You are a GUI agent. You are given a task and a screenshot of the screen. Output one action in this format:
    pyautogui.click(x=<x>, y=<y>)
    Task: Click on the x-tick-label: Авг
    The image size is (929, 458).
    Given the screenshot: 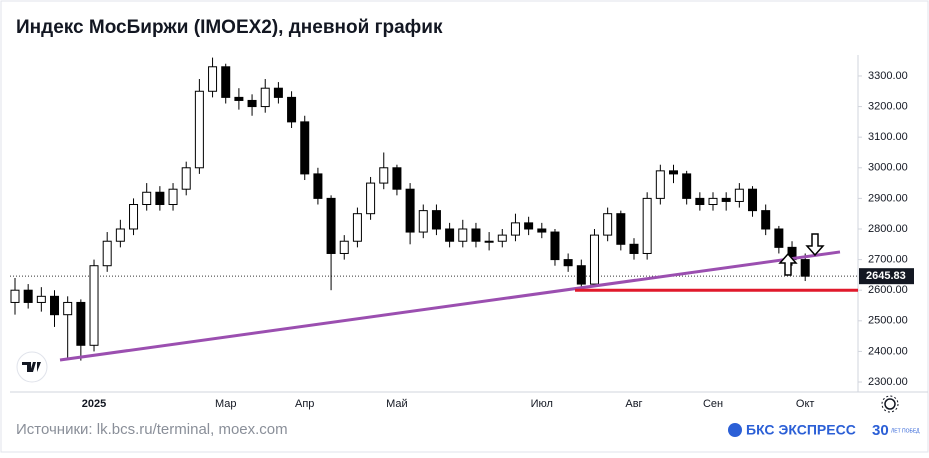 What is the action you would take?
    pyautogui.click(x=633, y=404)
    